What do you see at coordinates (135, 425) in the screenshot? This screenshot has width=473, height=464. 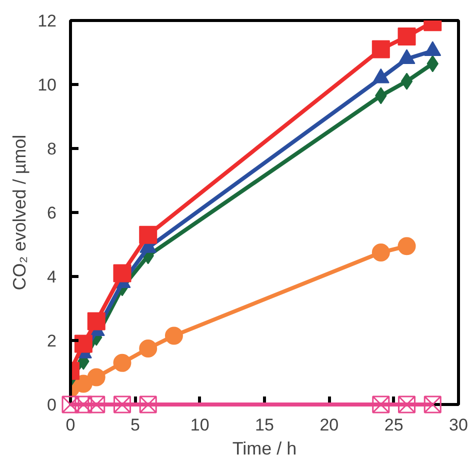 I see `x-tick-label: 5` at bounding box center [135, 425].